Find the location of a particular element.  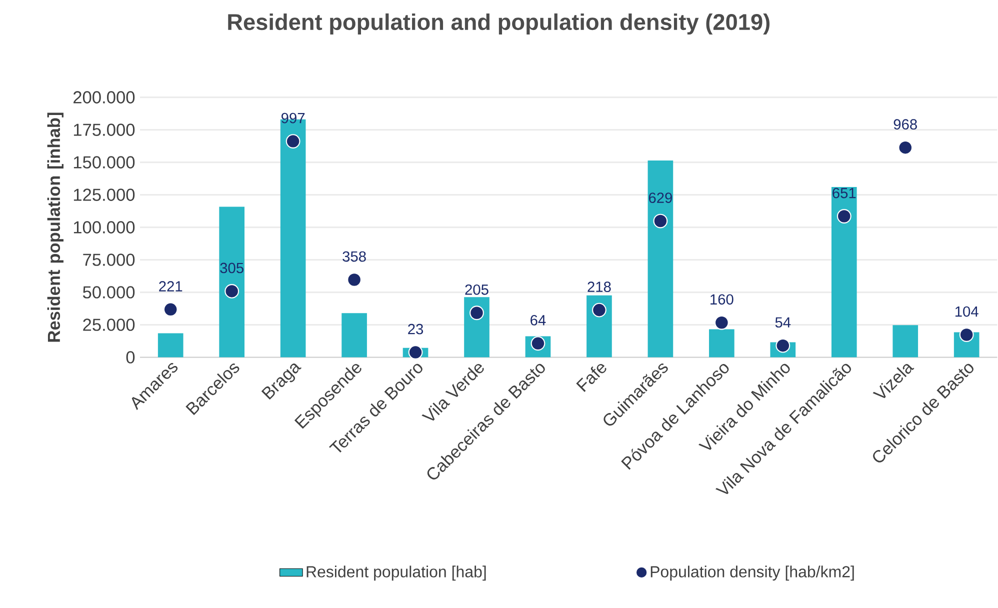

legend-label: Population density [hab/km2] is located at coordinates (752, 573).